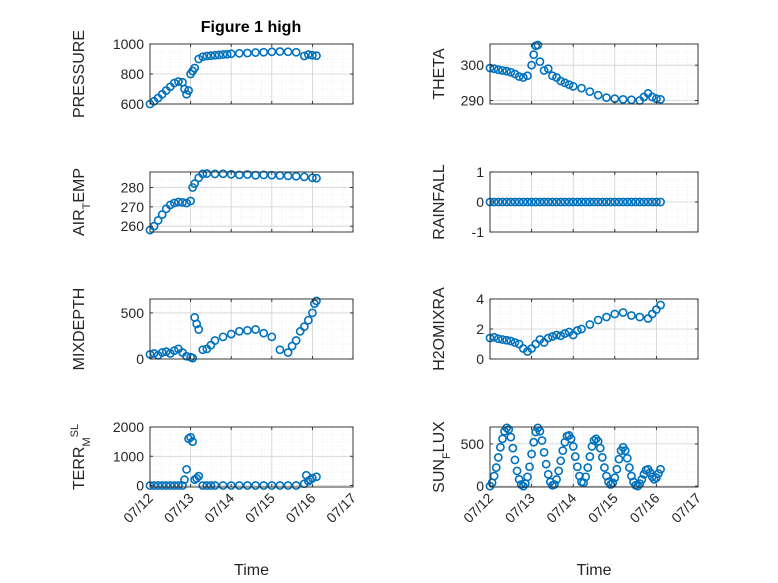 Image resolution: width=778 pixels, height=583 pixels. I want to click on subplot-4: -1 0 1 RAINFALL, so click(565, 202).